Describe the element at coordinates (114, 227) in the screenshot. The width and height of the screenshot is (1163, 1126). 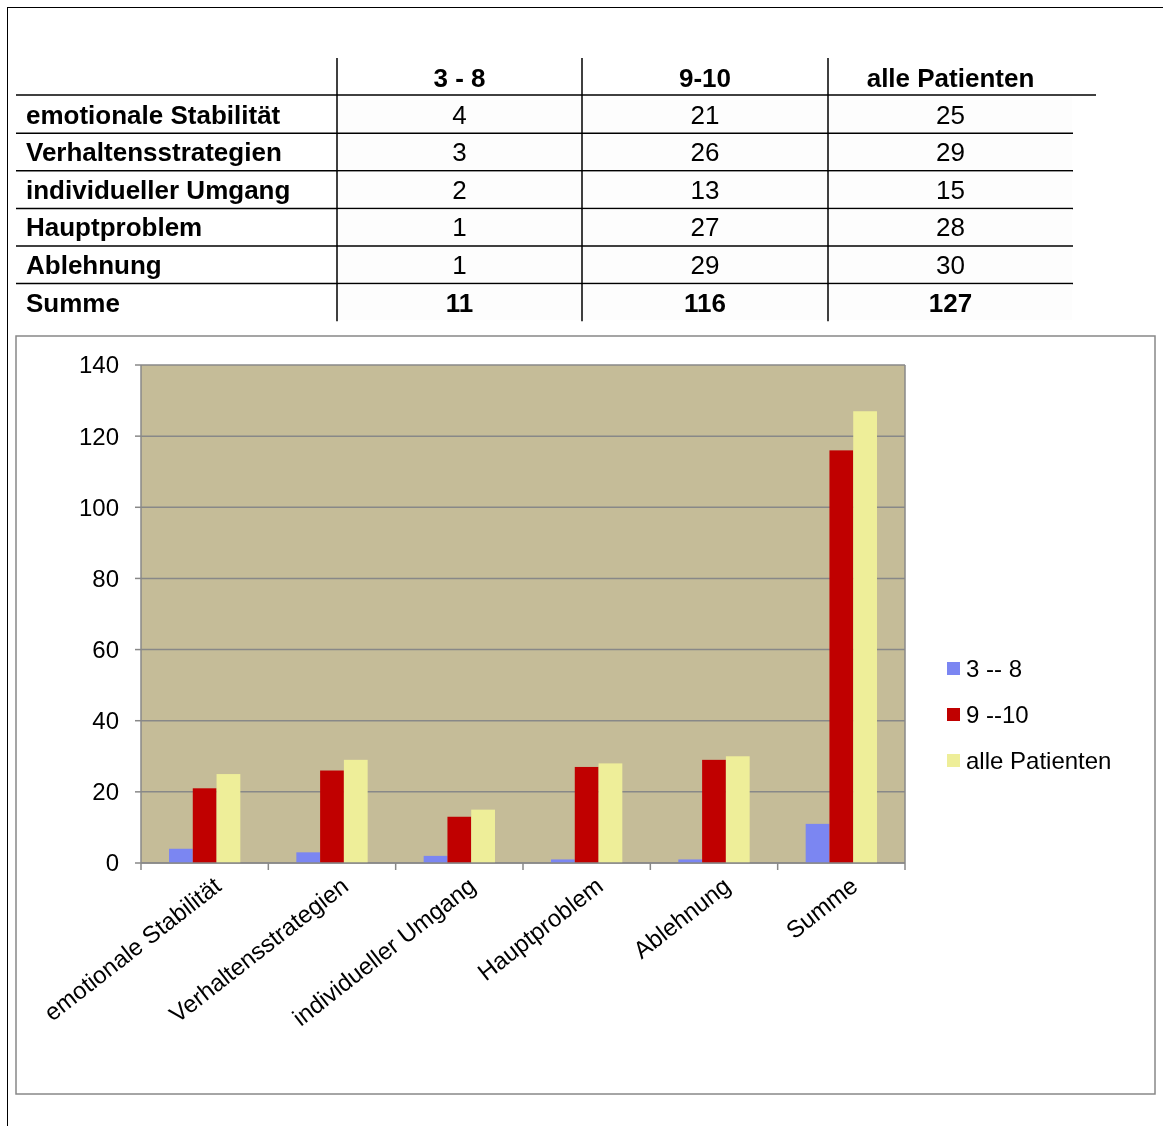
I see `y-tick-label: Hauptproblem` at that location.